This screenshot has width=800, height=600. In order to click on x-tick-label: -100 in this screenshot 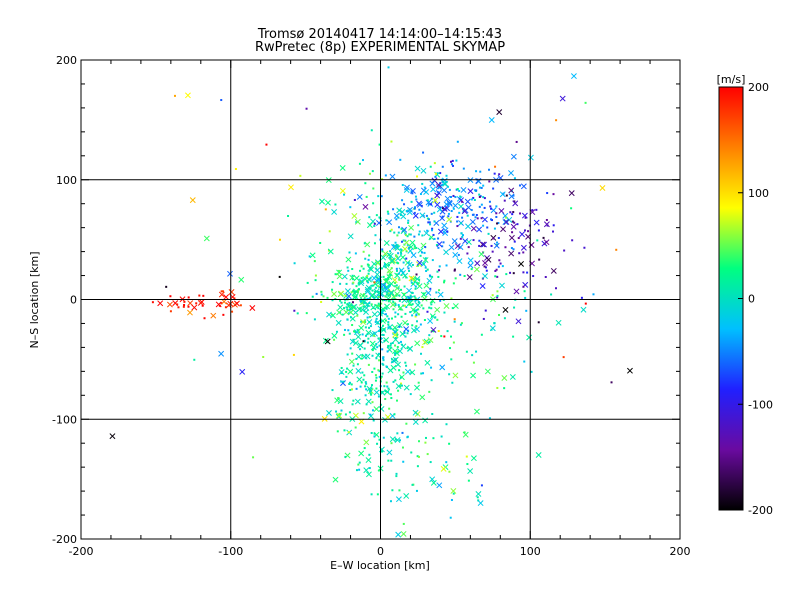, I will do `click(230, 551)`.